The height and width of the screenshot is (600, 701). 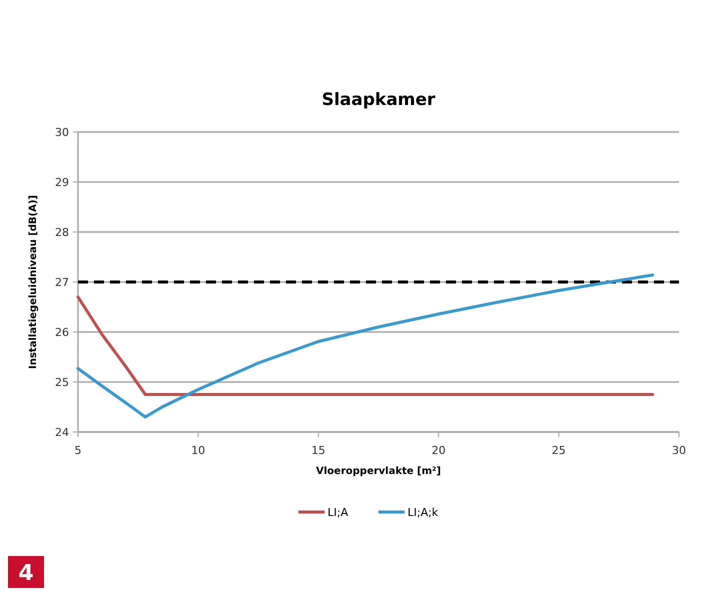 I want to click on y-tick-label: 25, so click(x=62, y=382).